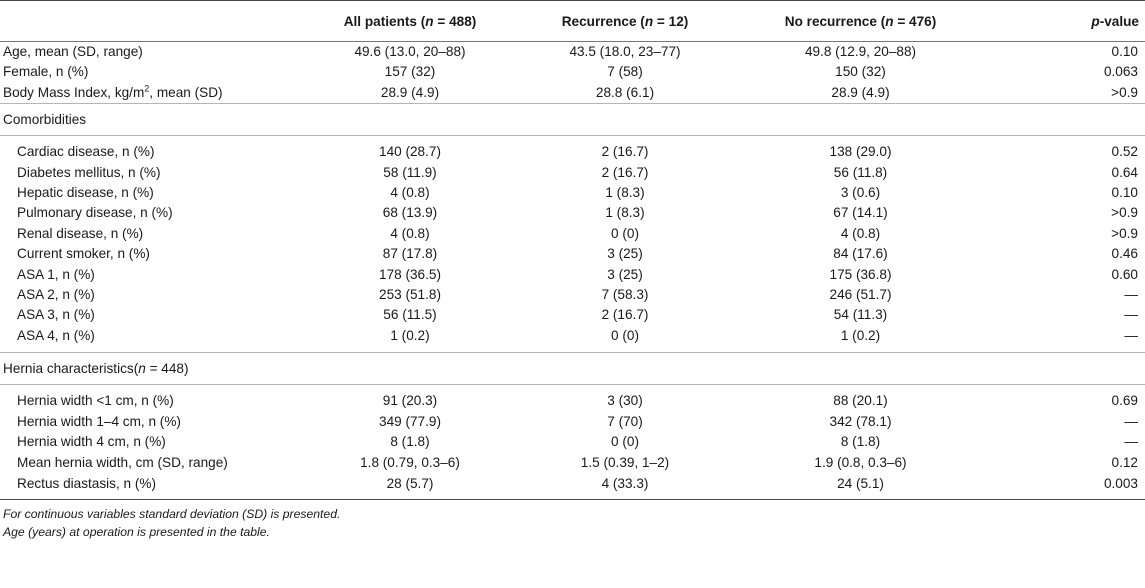  What do you see at coordinates (95, 401) in the screenshot?
I see `row-label: Hernia width <1 cm, n (%)` at bounding box center [95, 401].